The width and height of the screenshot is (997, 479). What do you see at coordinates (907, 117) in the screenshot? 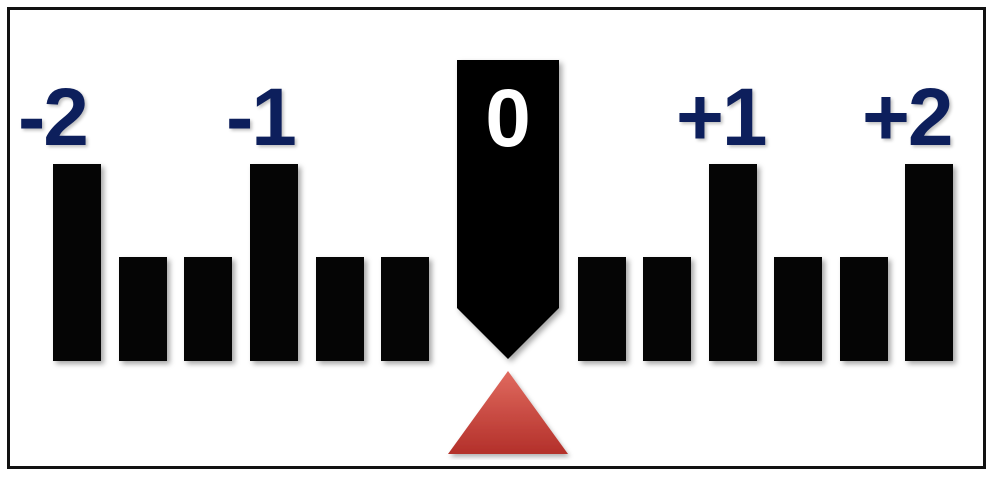
I see `scale-label-plus-2: +2` at bounding box center [907, 117].